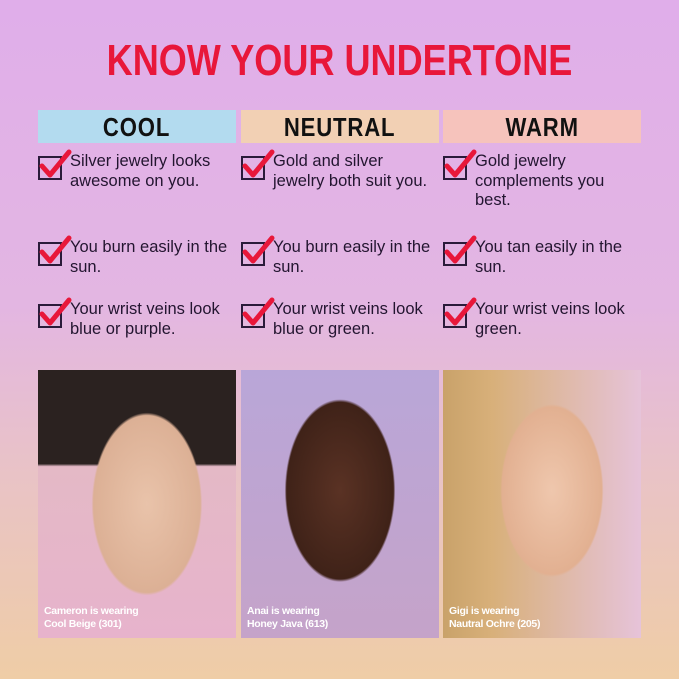  What do you see at coordinates (287, 623) in the screenshot?
I see `shade-name: Honey Java (613)` at bounding box center [287, 623].